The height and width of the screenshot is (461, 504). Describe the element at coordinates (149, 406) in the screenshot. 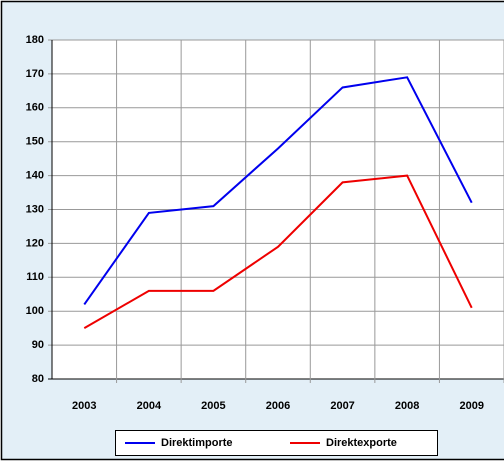

I see `x-tick-label: 2004` at that location.